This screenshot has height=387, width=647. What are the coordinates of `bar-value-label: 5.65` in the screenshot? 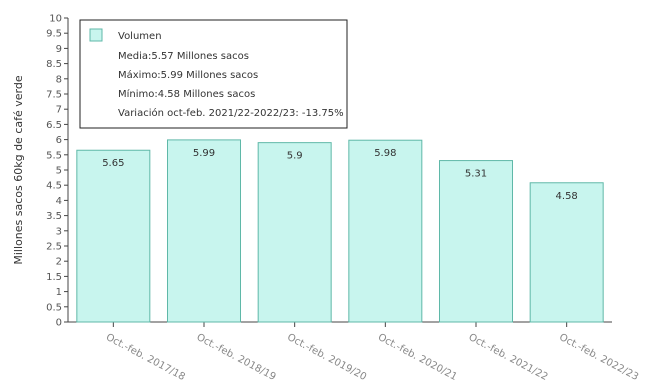 It's located at (113, 163).